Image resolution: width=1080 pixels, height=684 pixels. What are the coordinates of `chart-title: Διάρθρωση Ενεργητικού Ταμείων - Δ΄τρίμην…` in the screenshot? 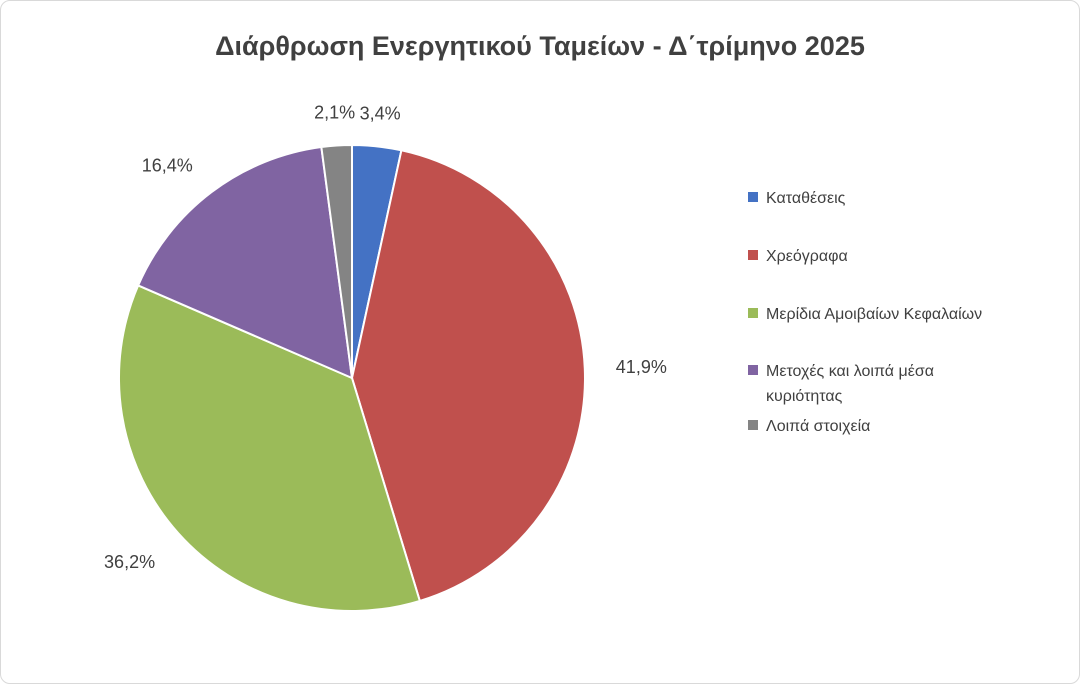 It's located at (540, 46).